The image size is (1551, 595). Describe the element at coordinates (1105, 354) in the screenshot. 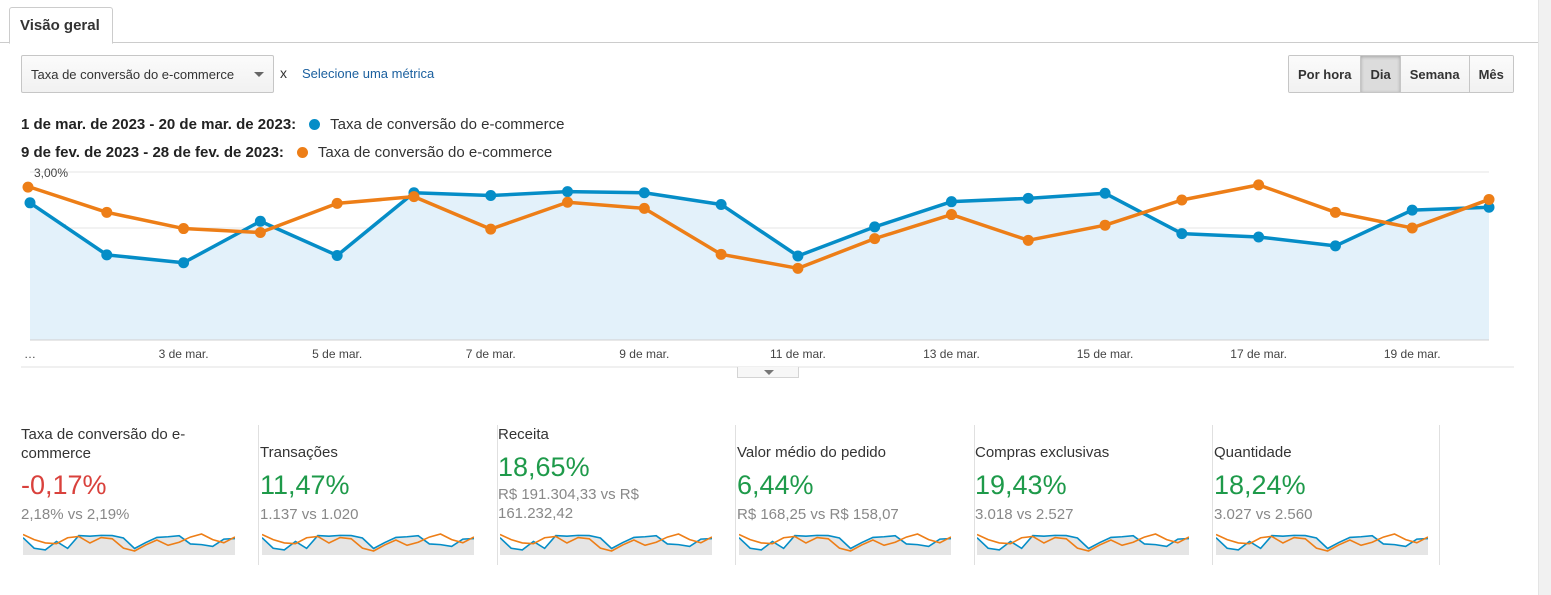

I see `x-tick-label: 15 de mar.` at that location.